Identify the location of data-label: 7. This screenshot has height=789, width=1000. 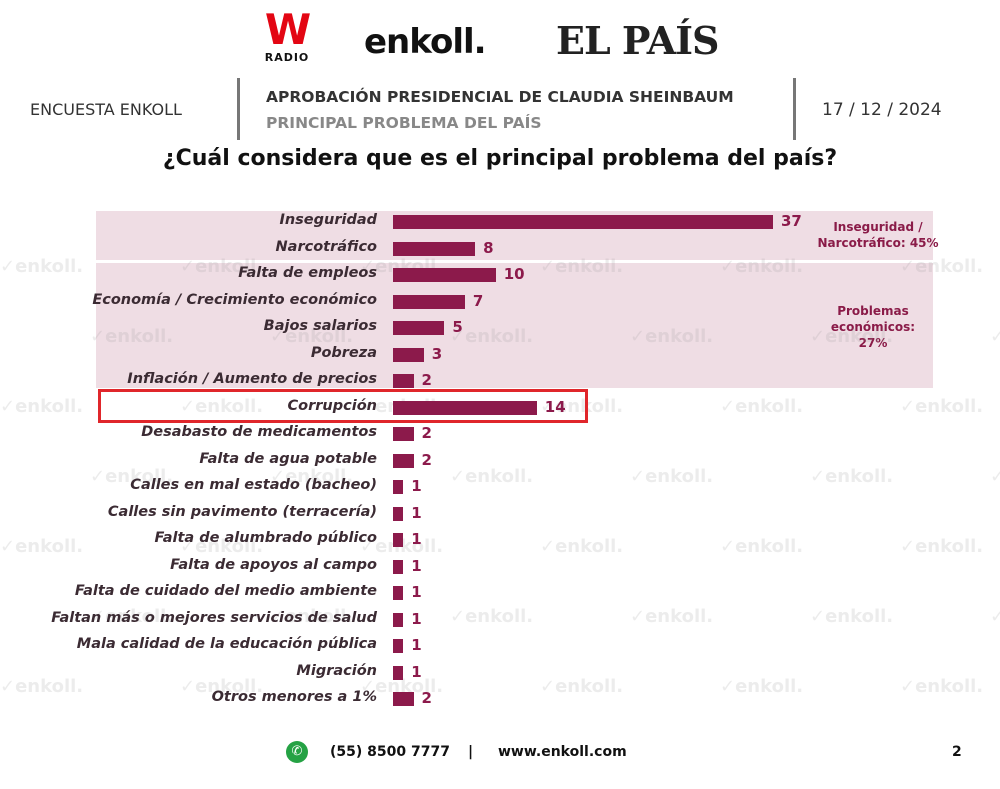
(478, 300).